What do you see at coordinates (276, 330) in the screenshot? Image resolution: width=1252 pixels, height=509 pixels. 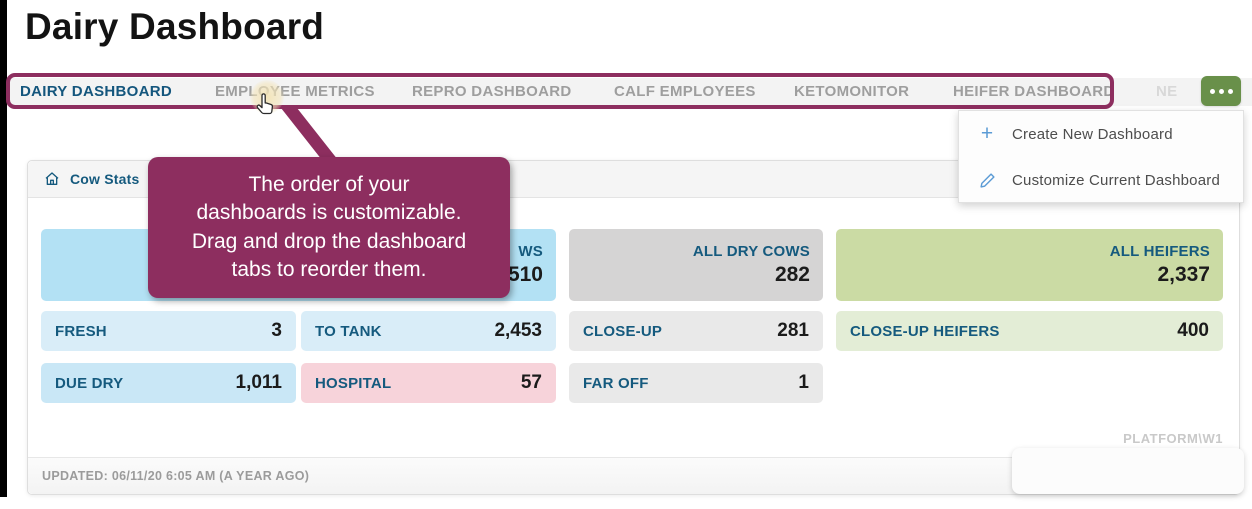 I see `stat-value: 3` at bounding box center [276, 330].